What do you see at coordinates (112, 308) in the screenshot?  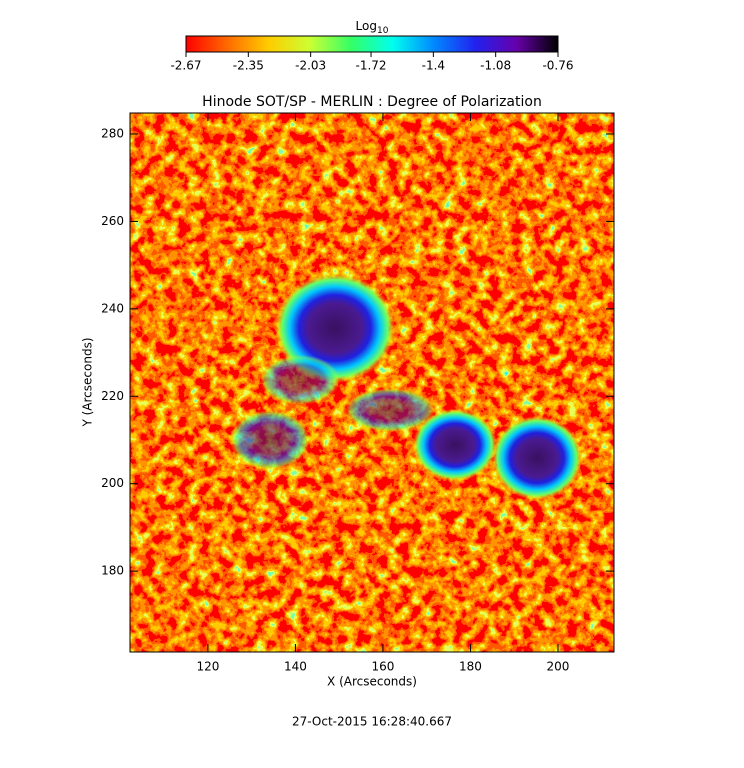 I see `y-tick-label: 240` at bounding box center [112, 308].